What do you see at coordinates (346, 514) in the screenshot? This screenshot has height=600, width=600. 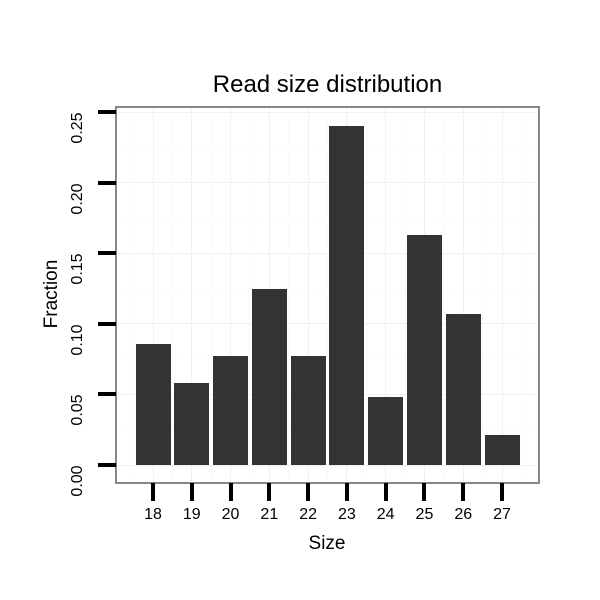 I see `x-tick-label: 23` at bounding box center [346, 514].